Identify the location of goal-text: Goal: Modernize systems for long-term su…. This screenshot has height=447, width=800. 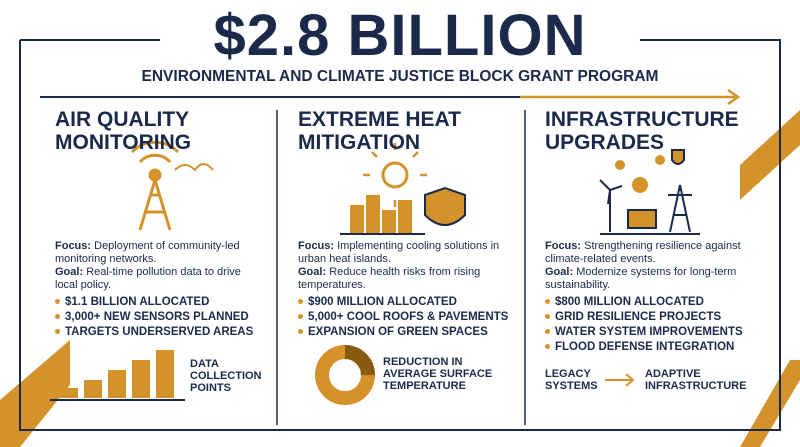
(647, 279).